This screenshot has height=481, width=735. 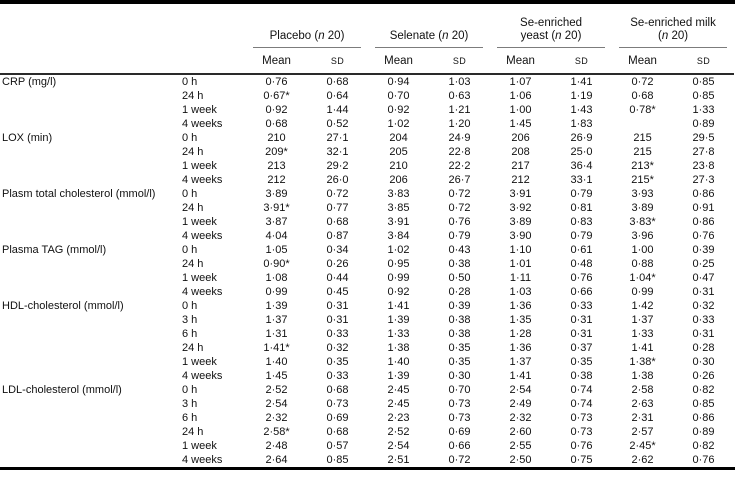 What do you see at coordinates (276, 82) in the screenshot?
I see `mean-value-cell: 0·76` at bounding box center [276, 82].